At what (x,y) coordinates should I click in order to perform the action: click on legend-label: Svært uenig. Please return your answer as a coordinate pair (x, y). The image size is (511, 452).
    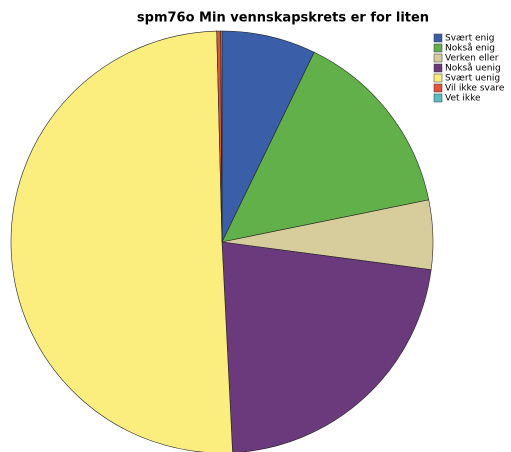
    Looking at the image, I should click on (472, 79).